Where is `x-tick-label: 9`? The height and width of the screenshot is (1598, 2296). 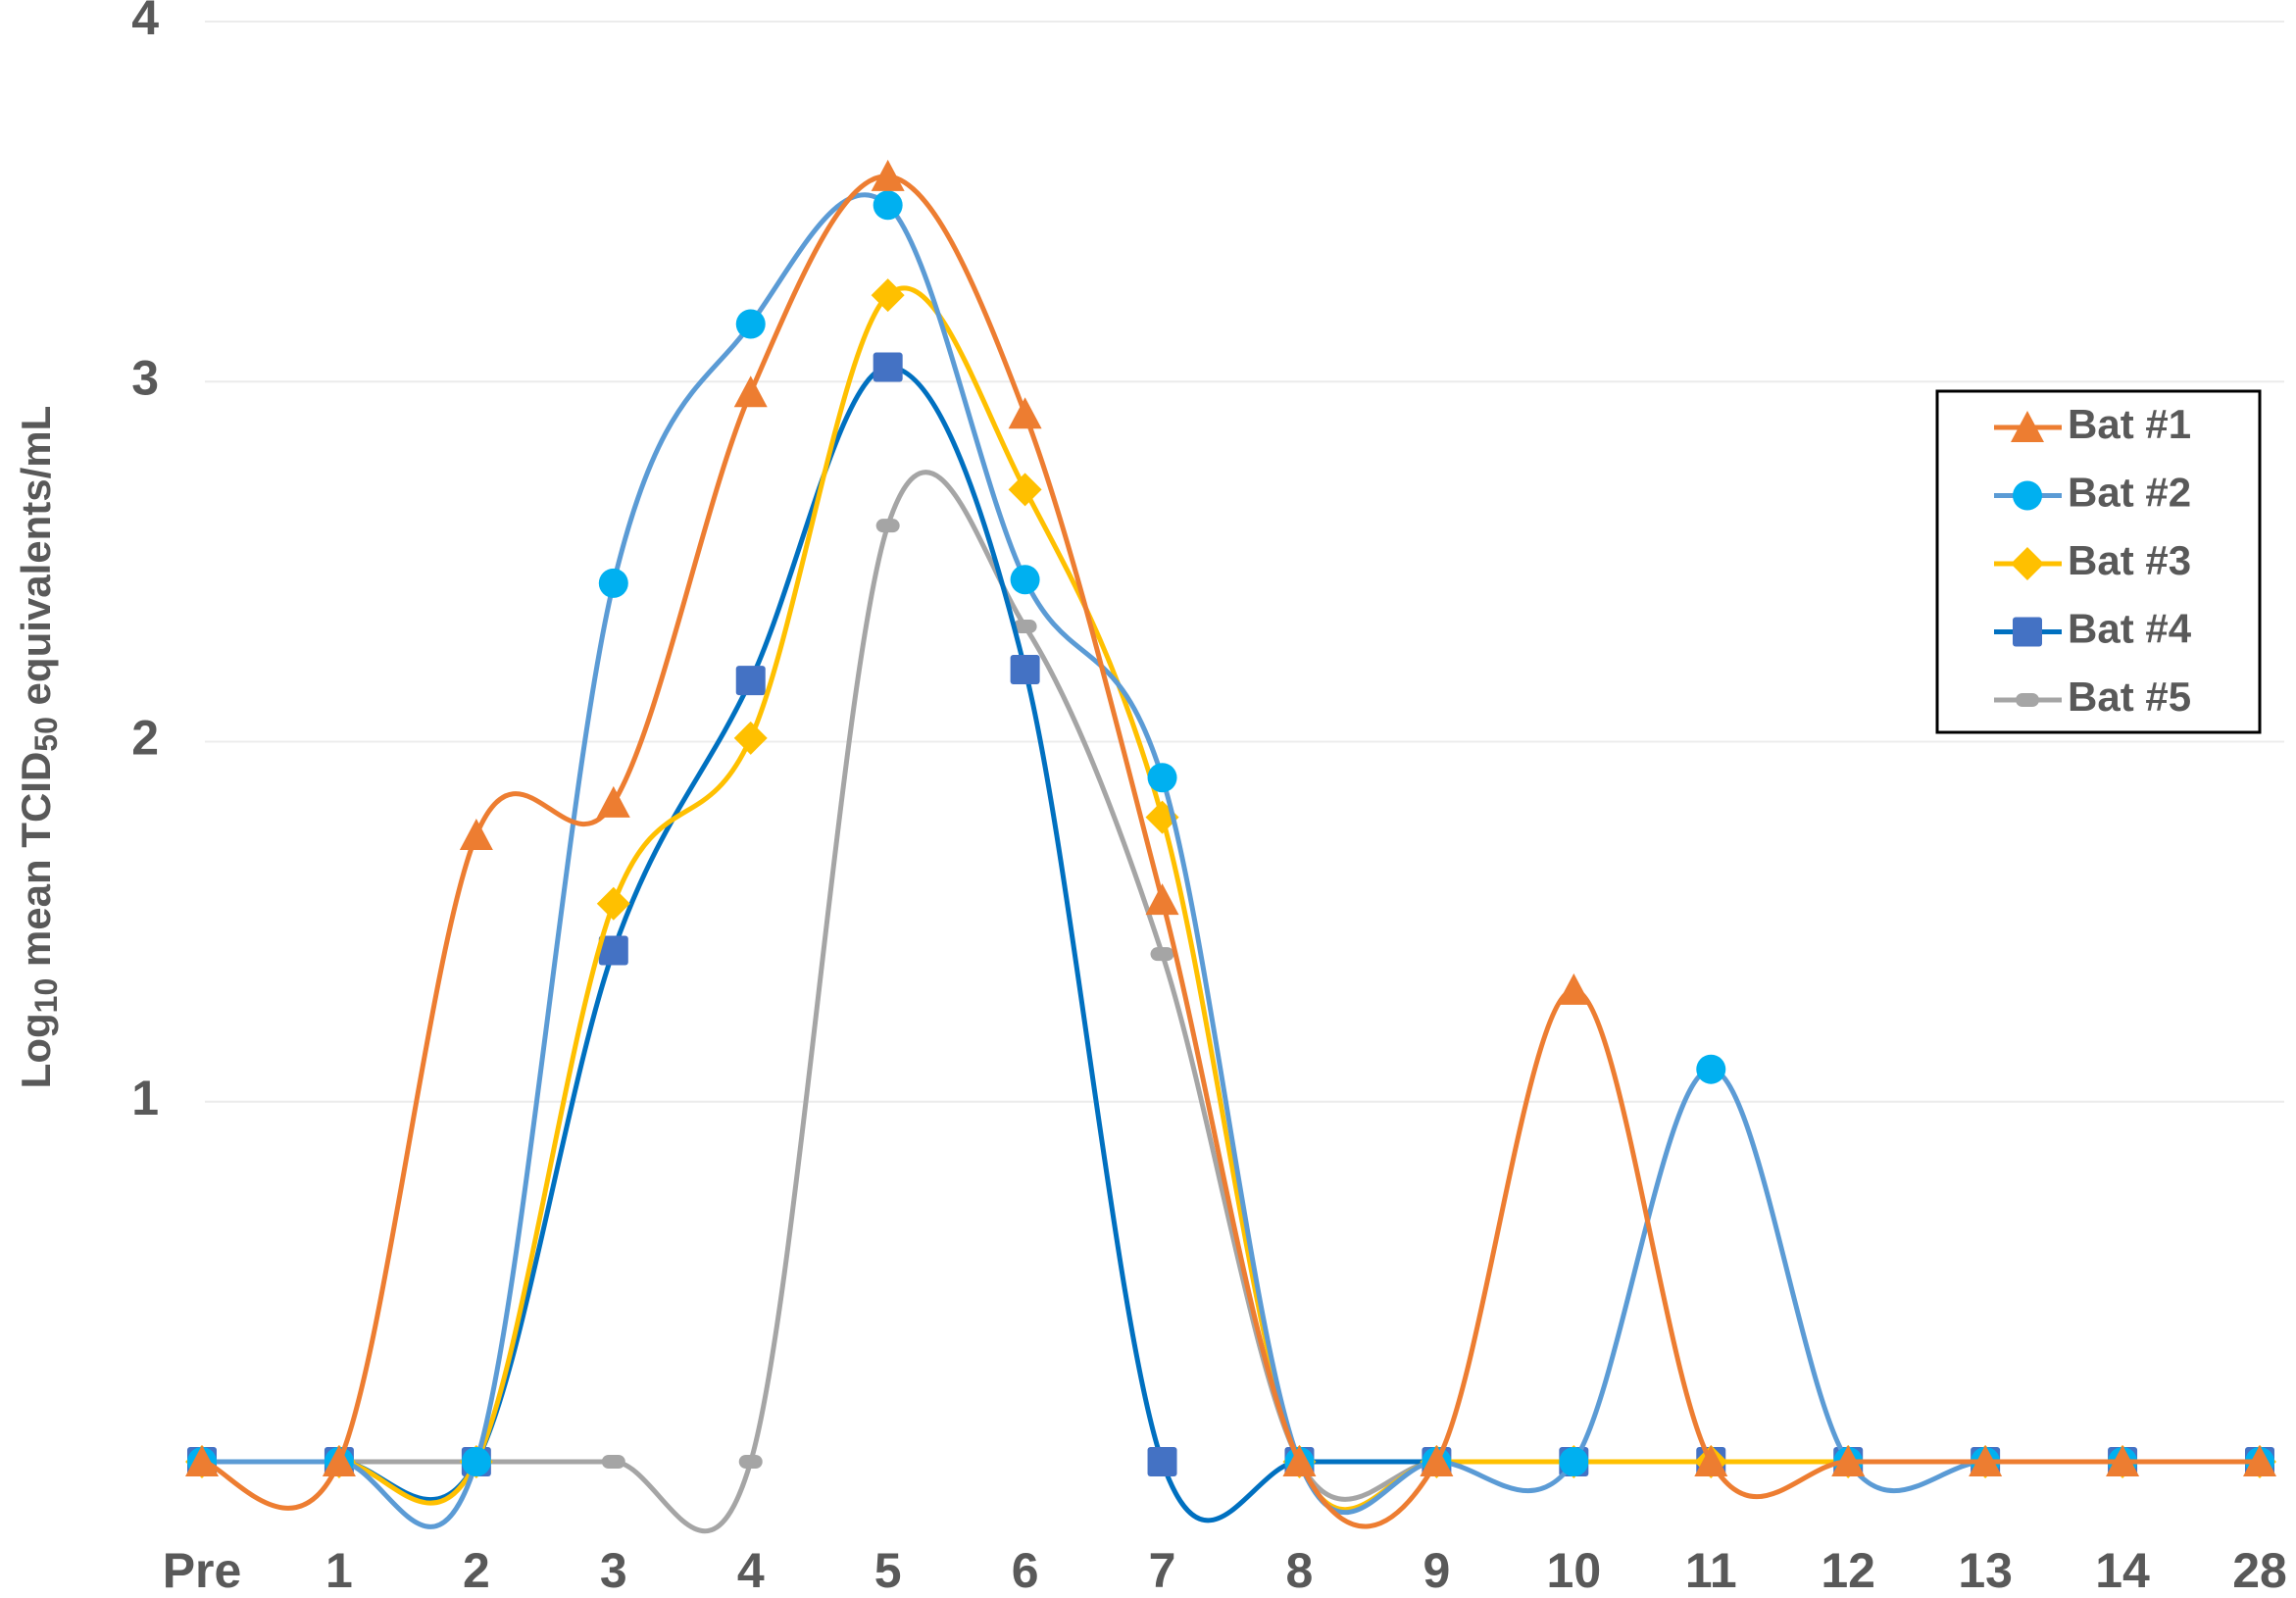
x-tick-label: 9 is located at coordinates (1436, 1570).